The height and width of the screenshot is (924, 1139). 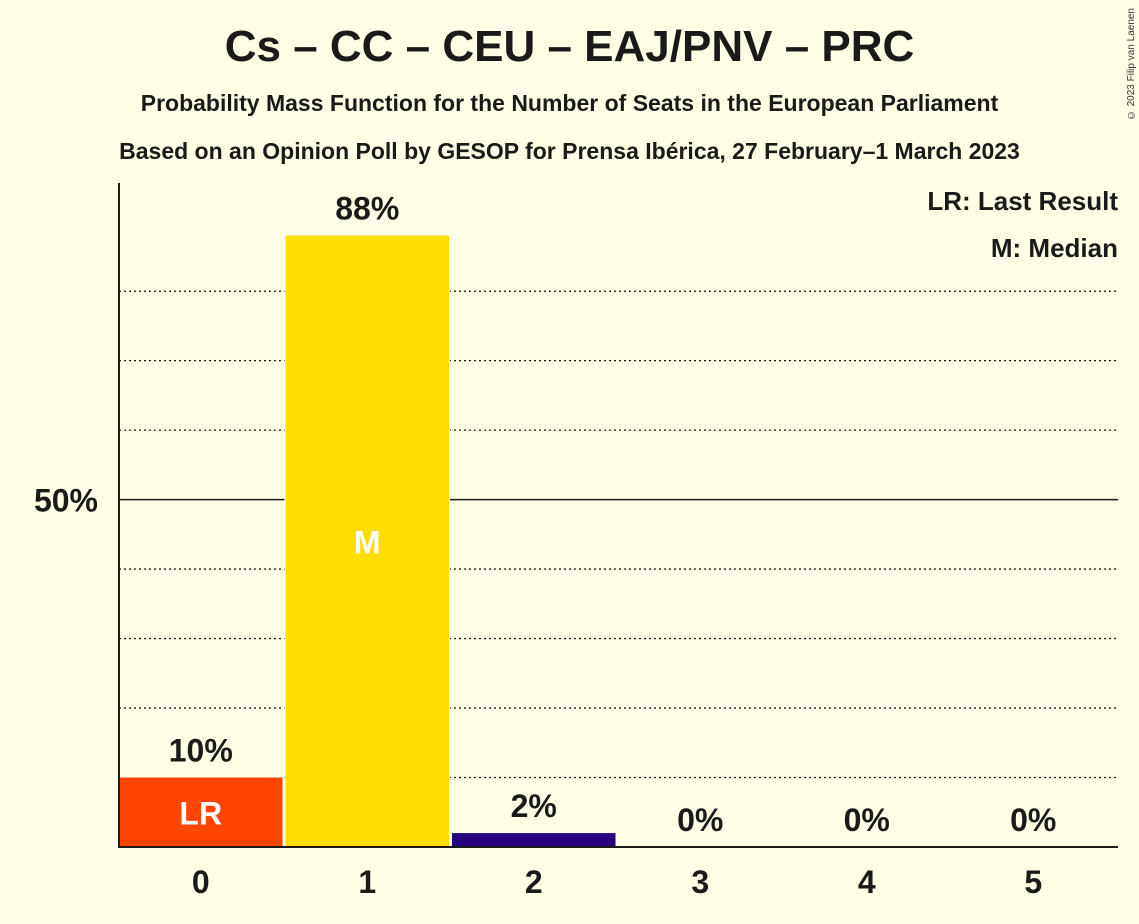 I want to click on x-tick-label: 5, so click(x=1033, y=882).